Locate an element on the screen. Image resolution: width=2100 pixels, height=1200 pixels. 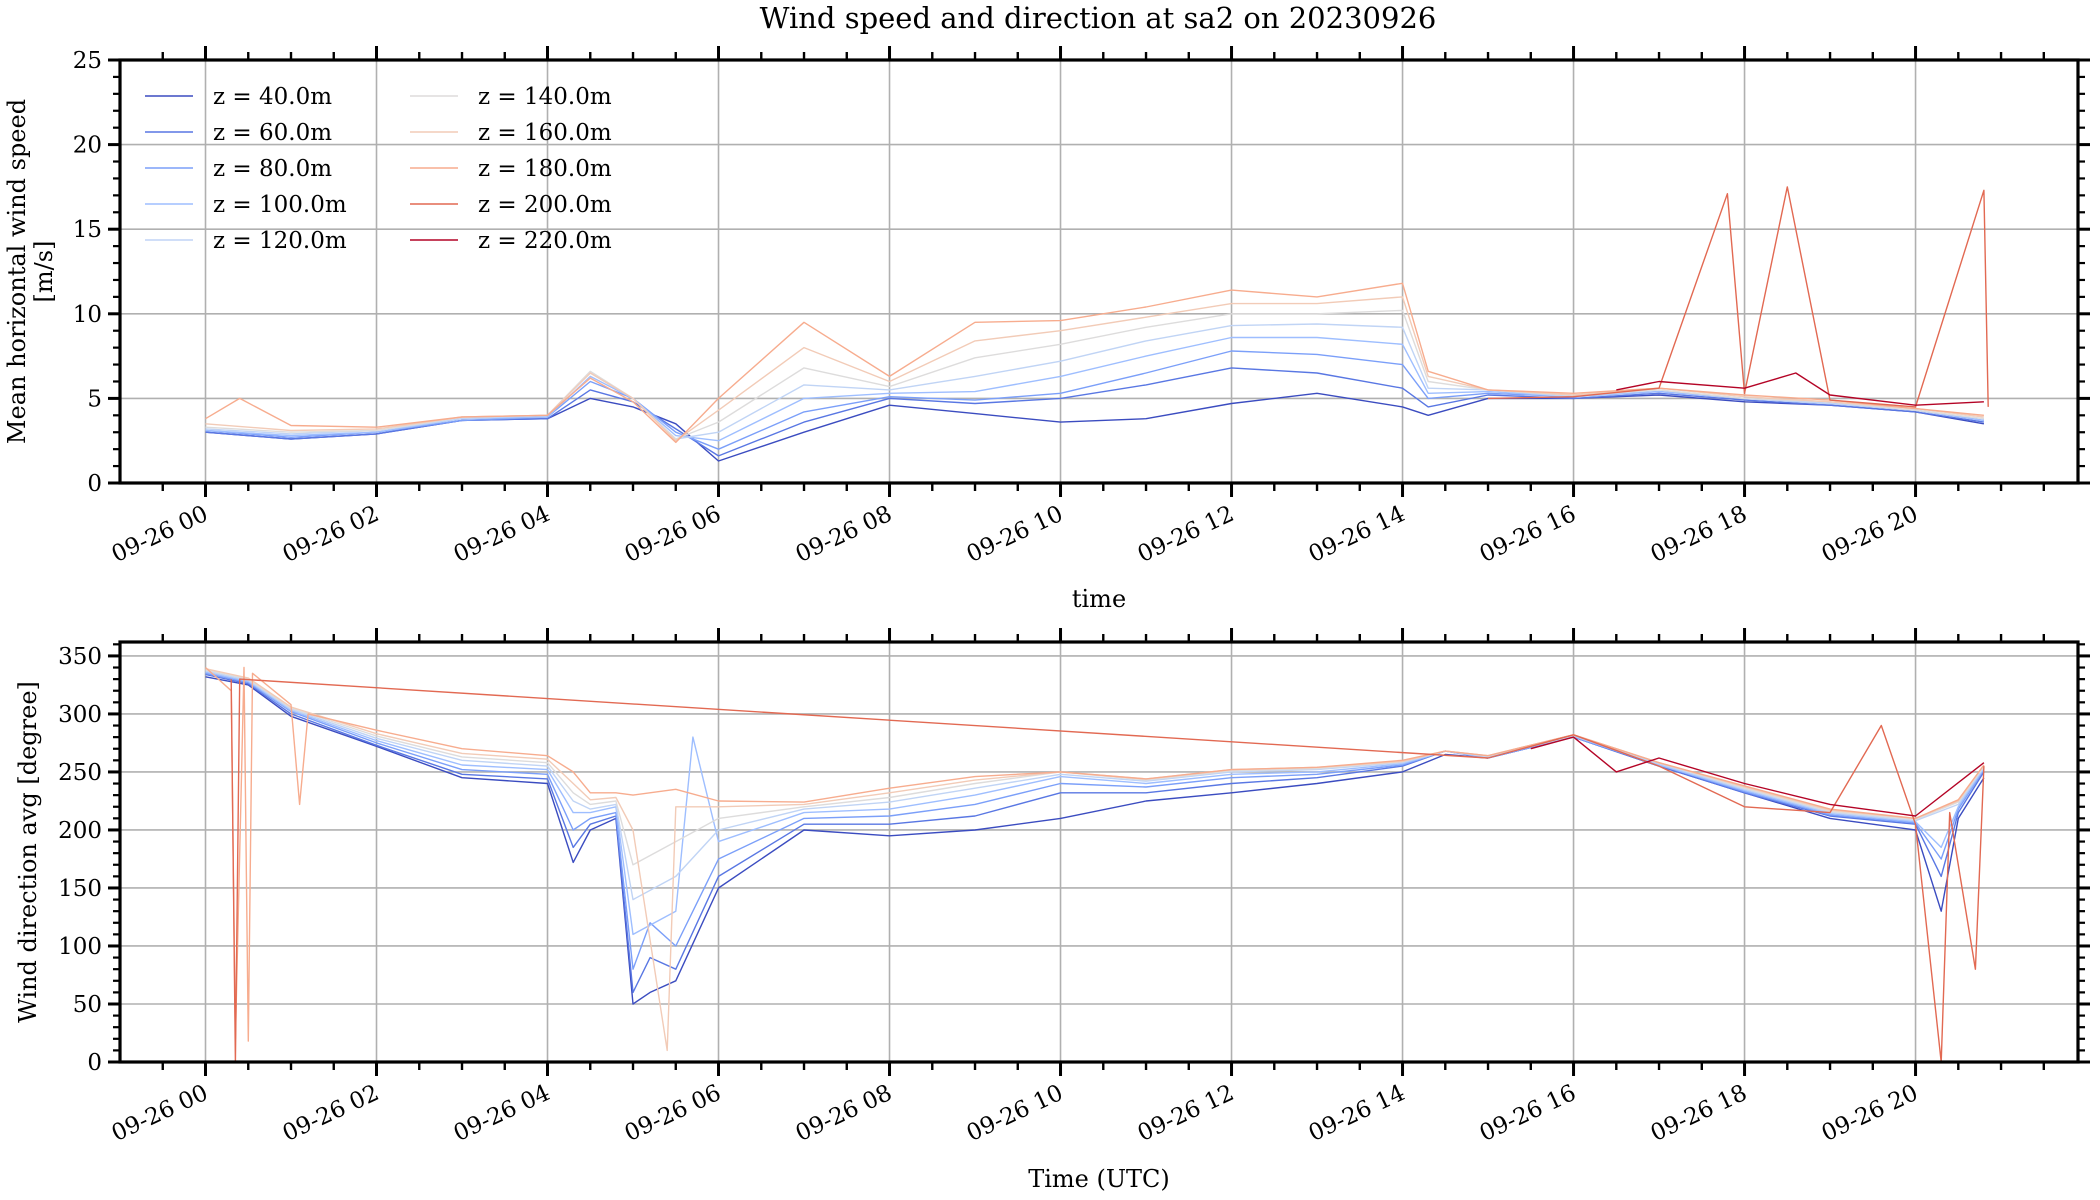
y-tick-label: 250 is located at coordinates (80, 773).